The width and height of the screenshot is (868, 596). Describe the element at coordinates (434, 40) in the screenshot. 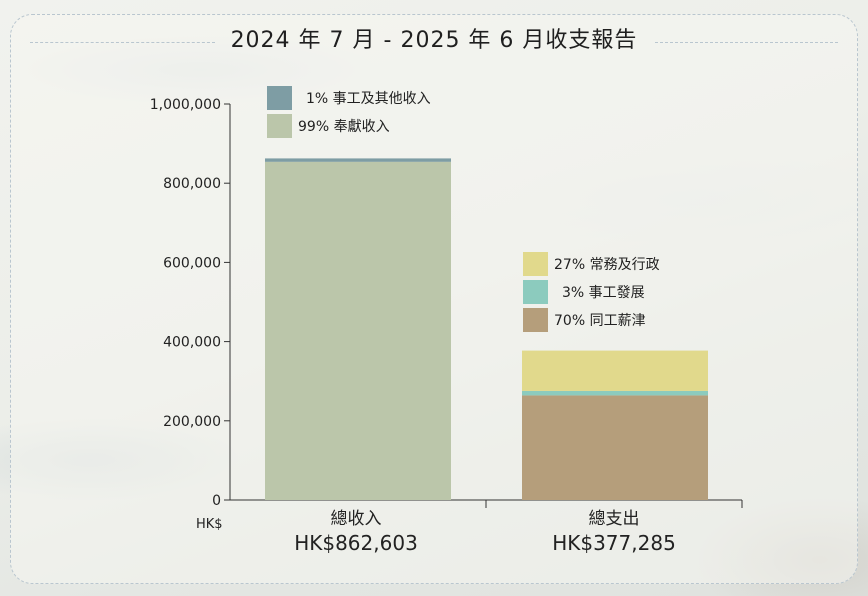

I see `chart-title: 2024 年 7 月 - 2025 年 6 月收支報告` at that location.